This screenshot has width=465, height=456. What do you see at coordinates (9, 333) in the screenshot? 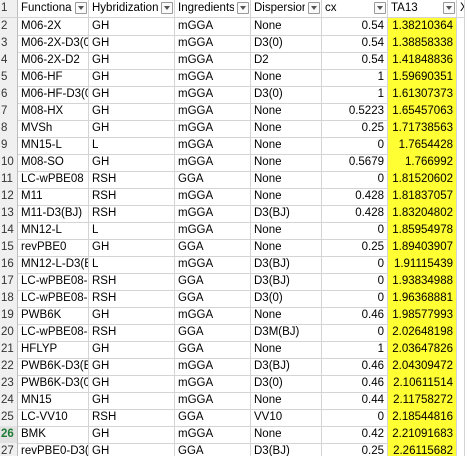
I see `row-number: 20` at bounding box center [9, 333].